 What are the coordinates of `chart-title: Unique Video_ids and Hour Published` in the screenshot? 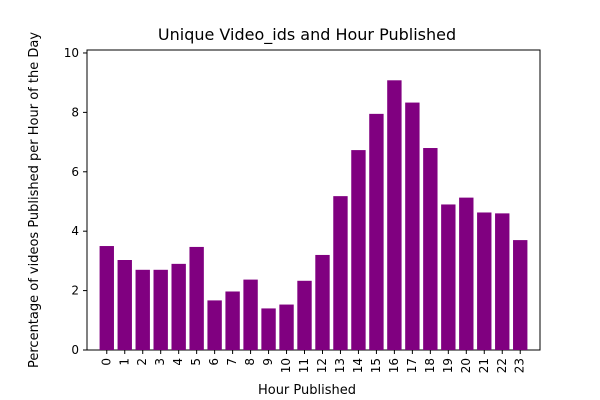 It's located at (307, 35).